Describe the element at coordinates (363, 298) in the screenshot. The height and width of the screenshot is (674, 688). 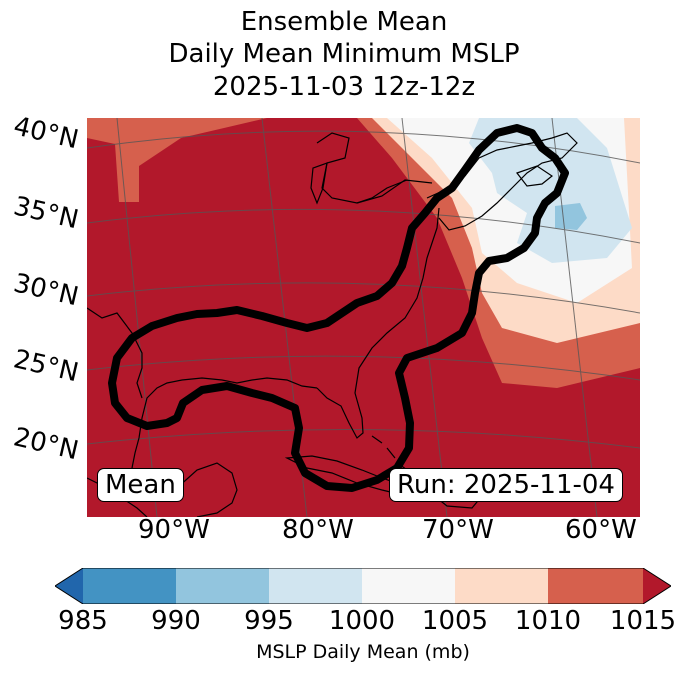
I see `lat-line-30n` at that location.